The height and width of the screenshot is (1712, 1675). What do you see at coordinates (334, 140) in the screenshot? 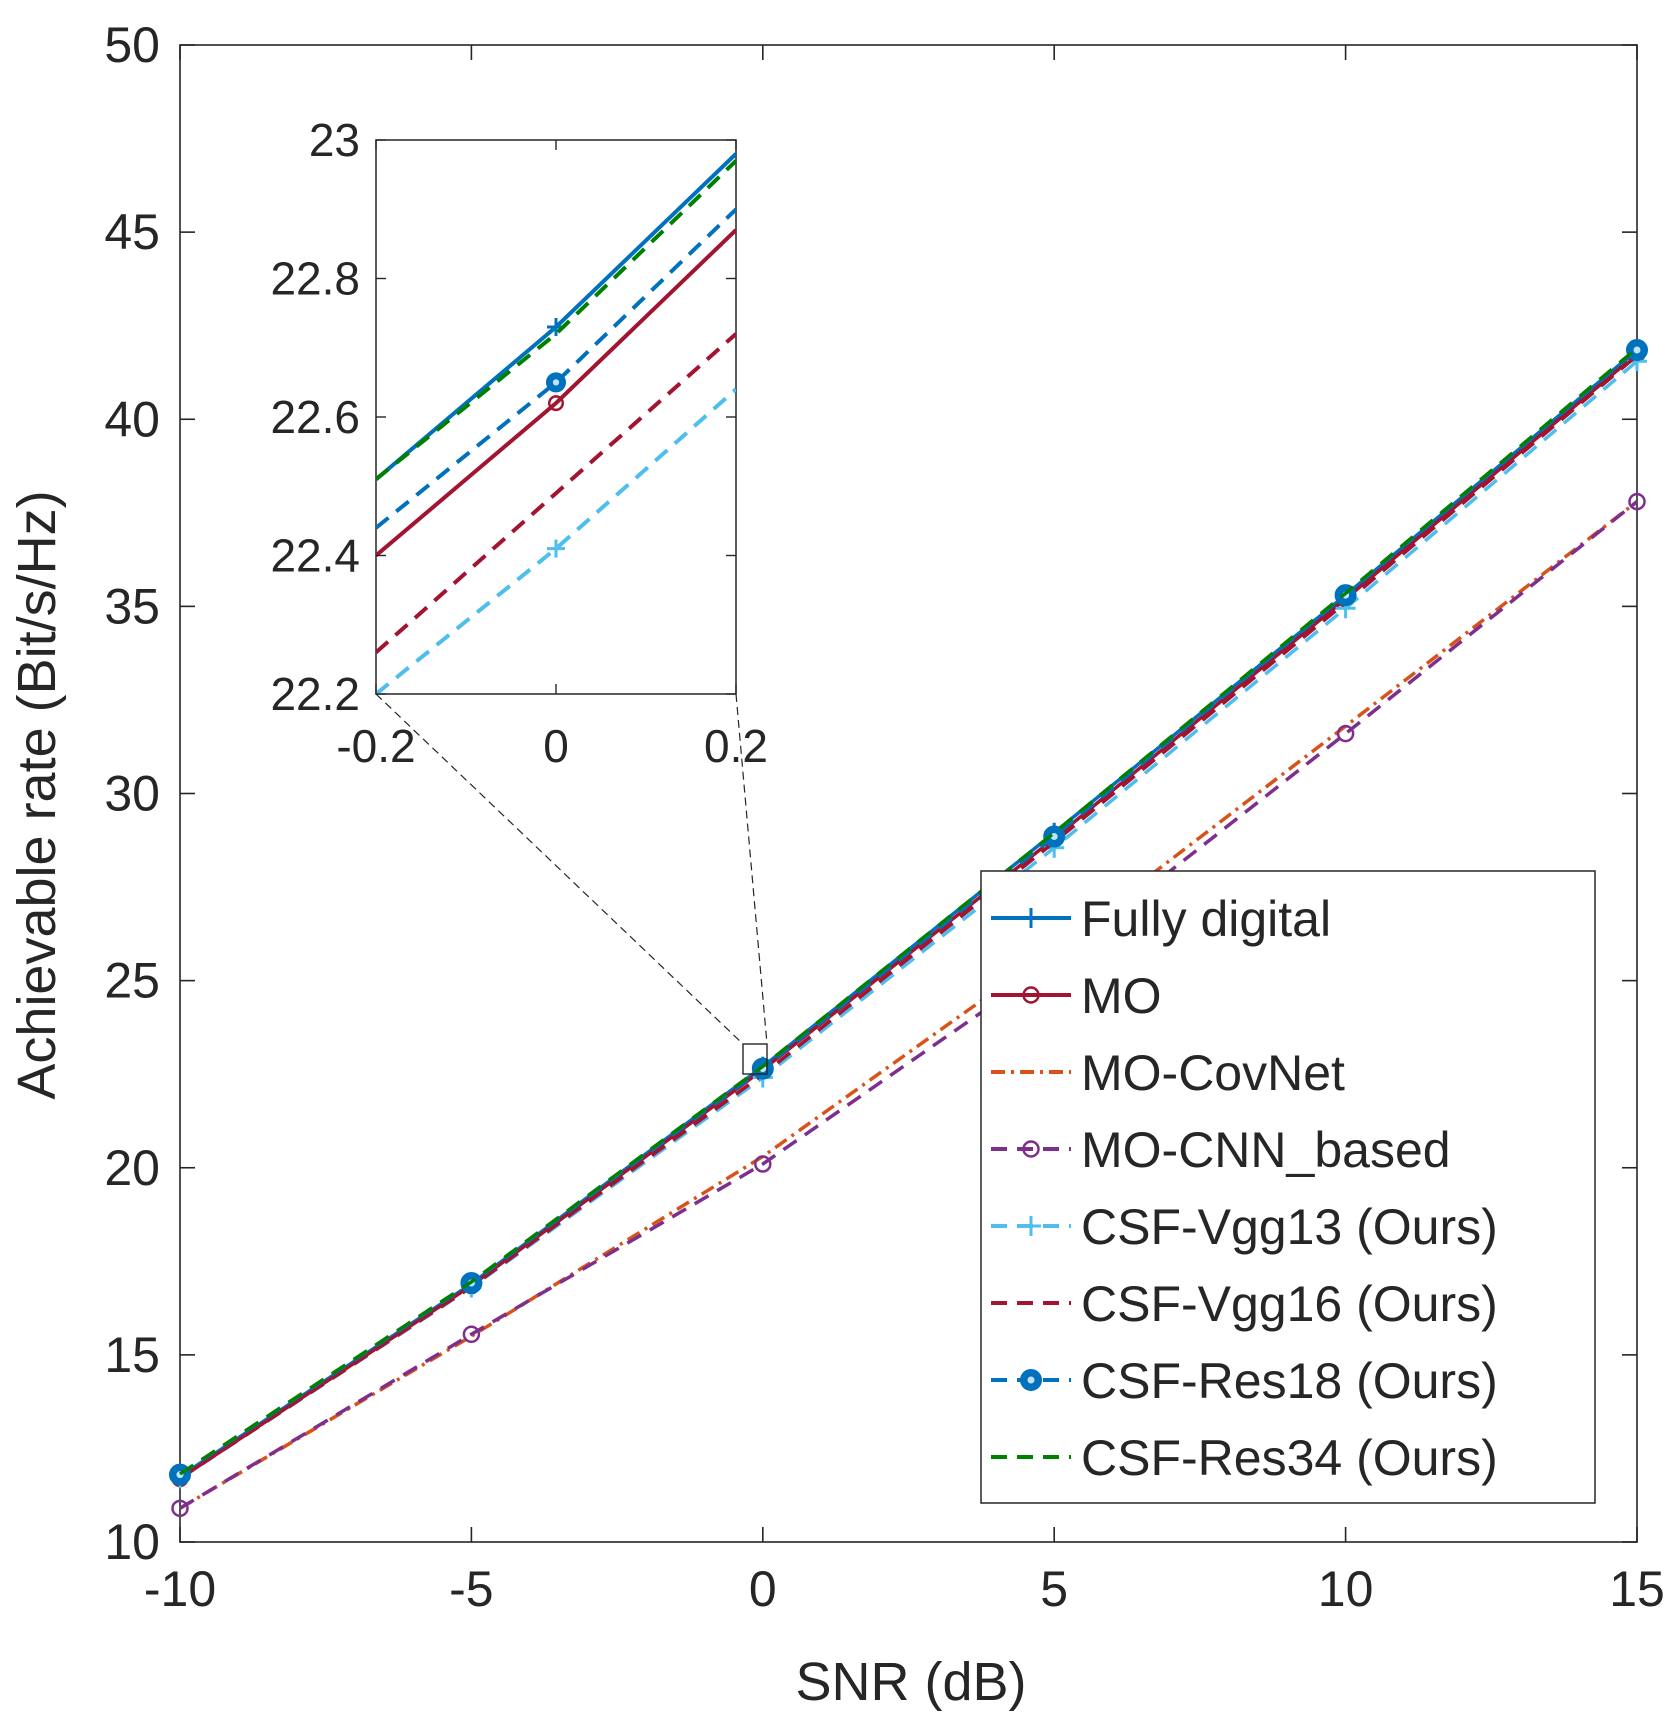
I see `inset-y-tick-label: 23` at bounding box center [334, 140].